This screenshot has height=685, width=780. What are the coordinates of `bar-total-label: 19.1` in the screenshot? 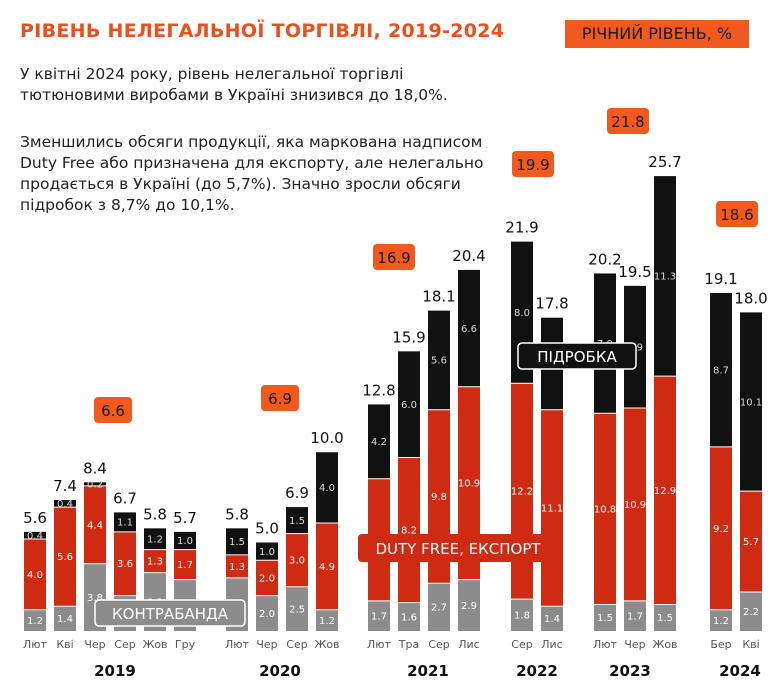 It's located at (720, 279).